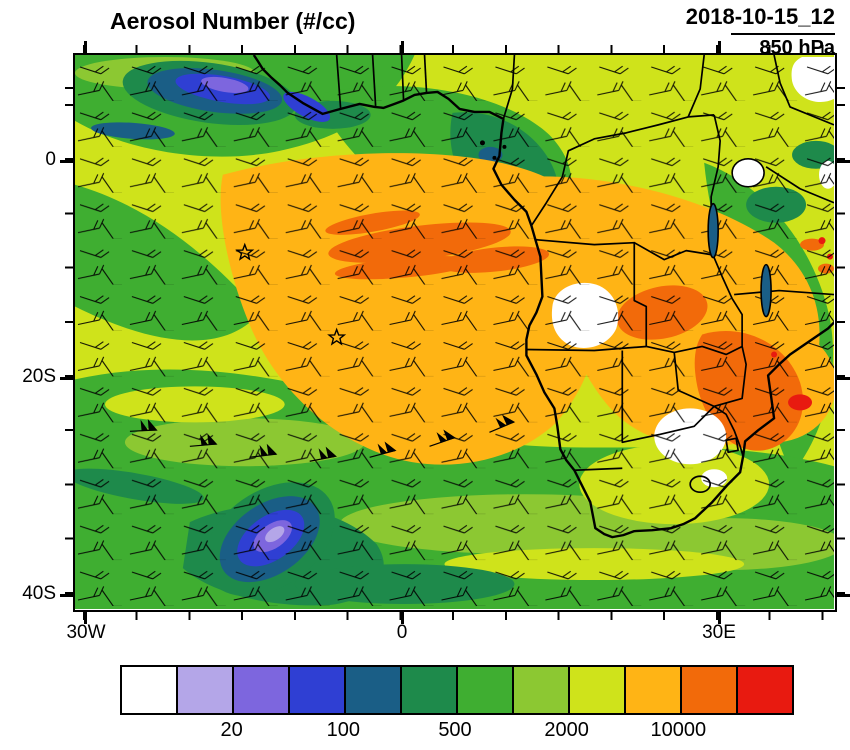 This screenshot has width=850, height=750. I want to click on point-markers, so click(493, 150).